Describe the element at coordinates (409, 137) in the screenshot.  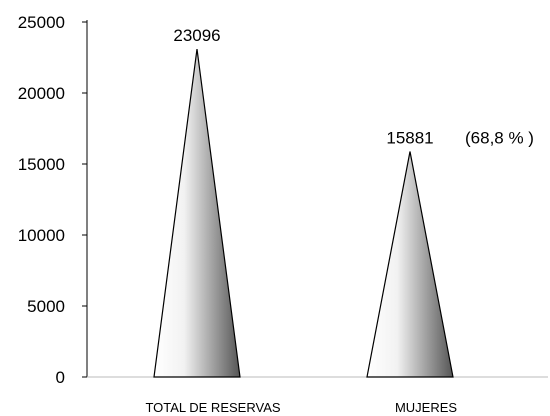
I see `data-label: 15881` at that location.